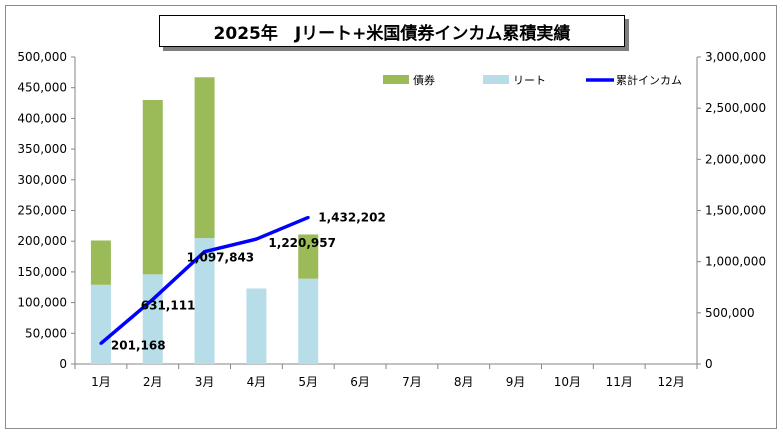 The image size is (783, 434). Describe the element at coordinates (392, 31) in the screenshot. I see `chart-title: 2025年 Jリート+米国債券インカム累積実績` at that location.